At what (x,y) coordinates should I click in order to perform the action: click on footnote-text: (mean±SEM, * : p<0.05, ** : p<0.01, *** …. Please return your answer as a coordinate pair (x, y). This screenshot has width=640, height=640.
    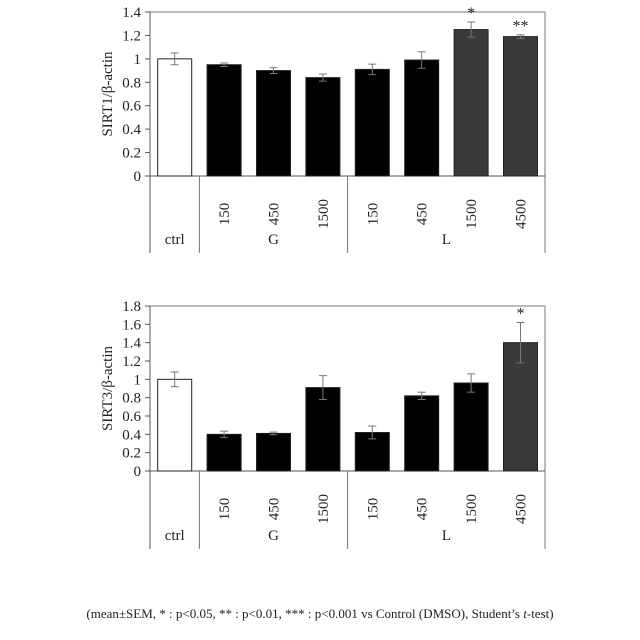
    Looking at the image, I should click on (304, 613).